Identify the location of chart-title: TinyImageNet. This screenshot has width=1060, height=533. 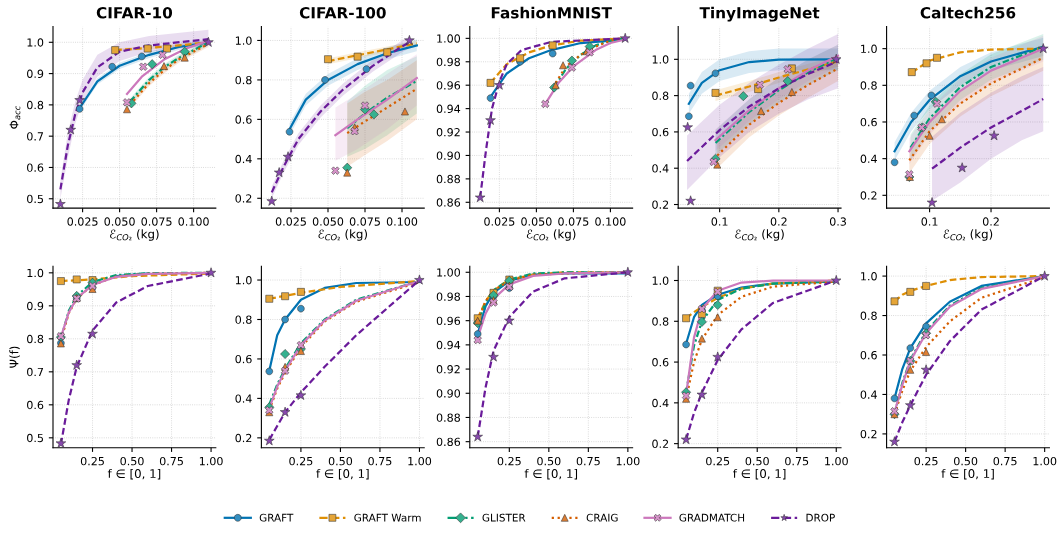
(759, 14).